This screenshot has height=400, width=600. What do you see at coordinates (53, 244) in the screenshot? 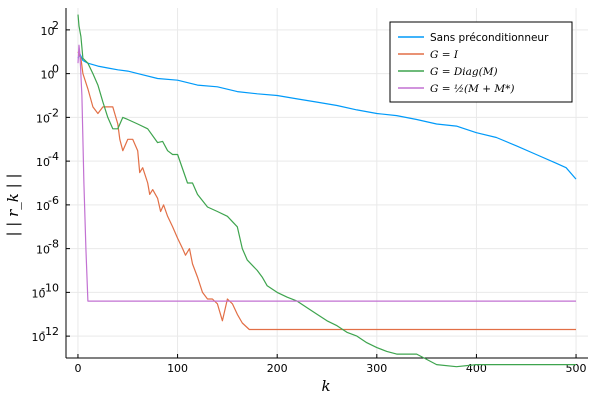
I see `y-tick-exponent: -8` at bounding box center [53, 244].